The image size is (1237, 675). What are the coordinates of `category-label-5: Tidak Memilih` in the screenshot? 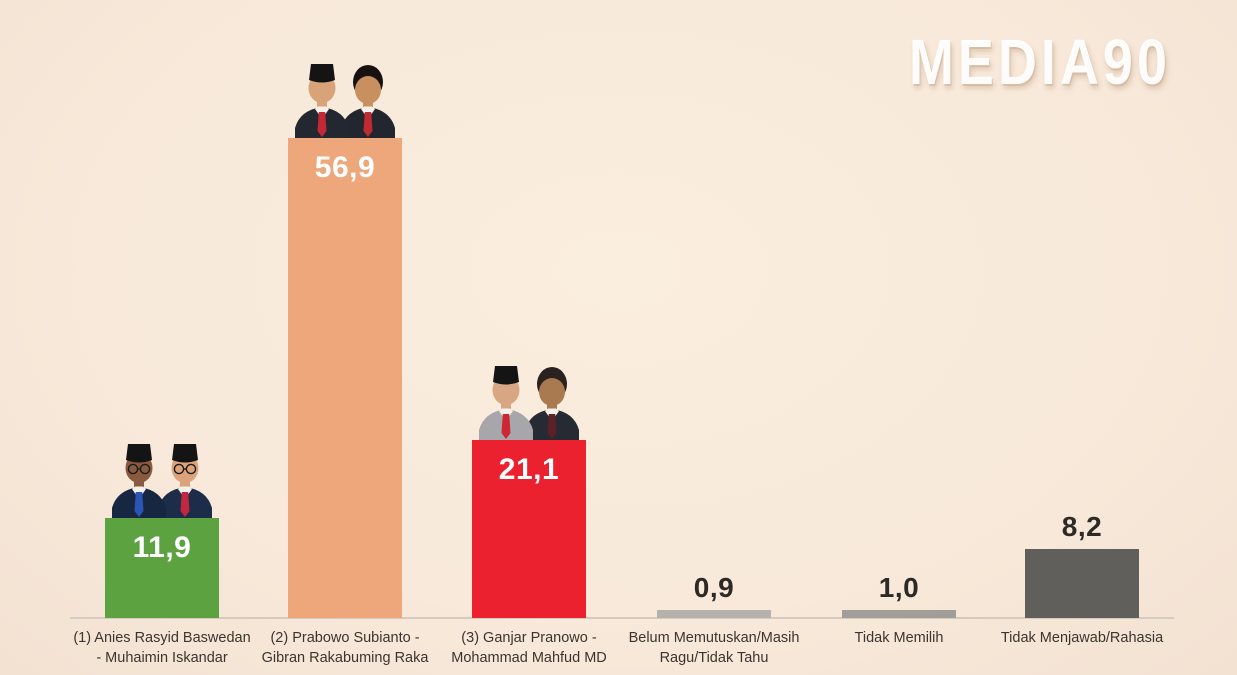 It's located at (899, 638).